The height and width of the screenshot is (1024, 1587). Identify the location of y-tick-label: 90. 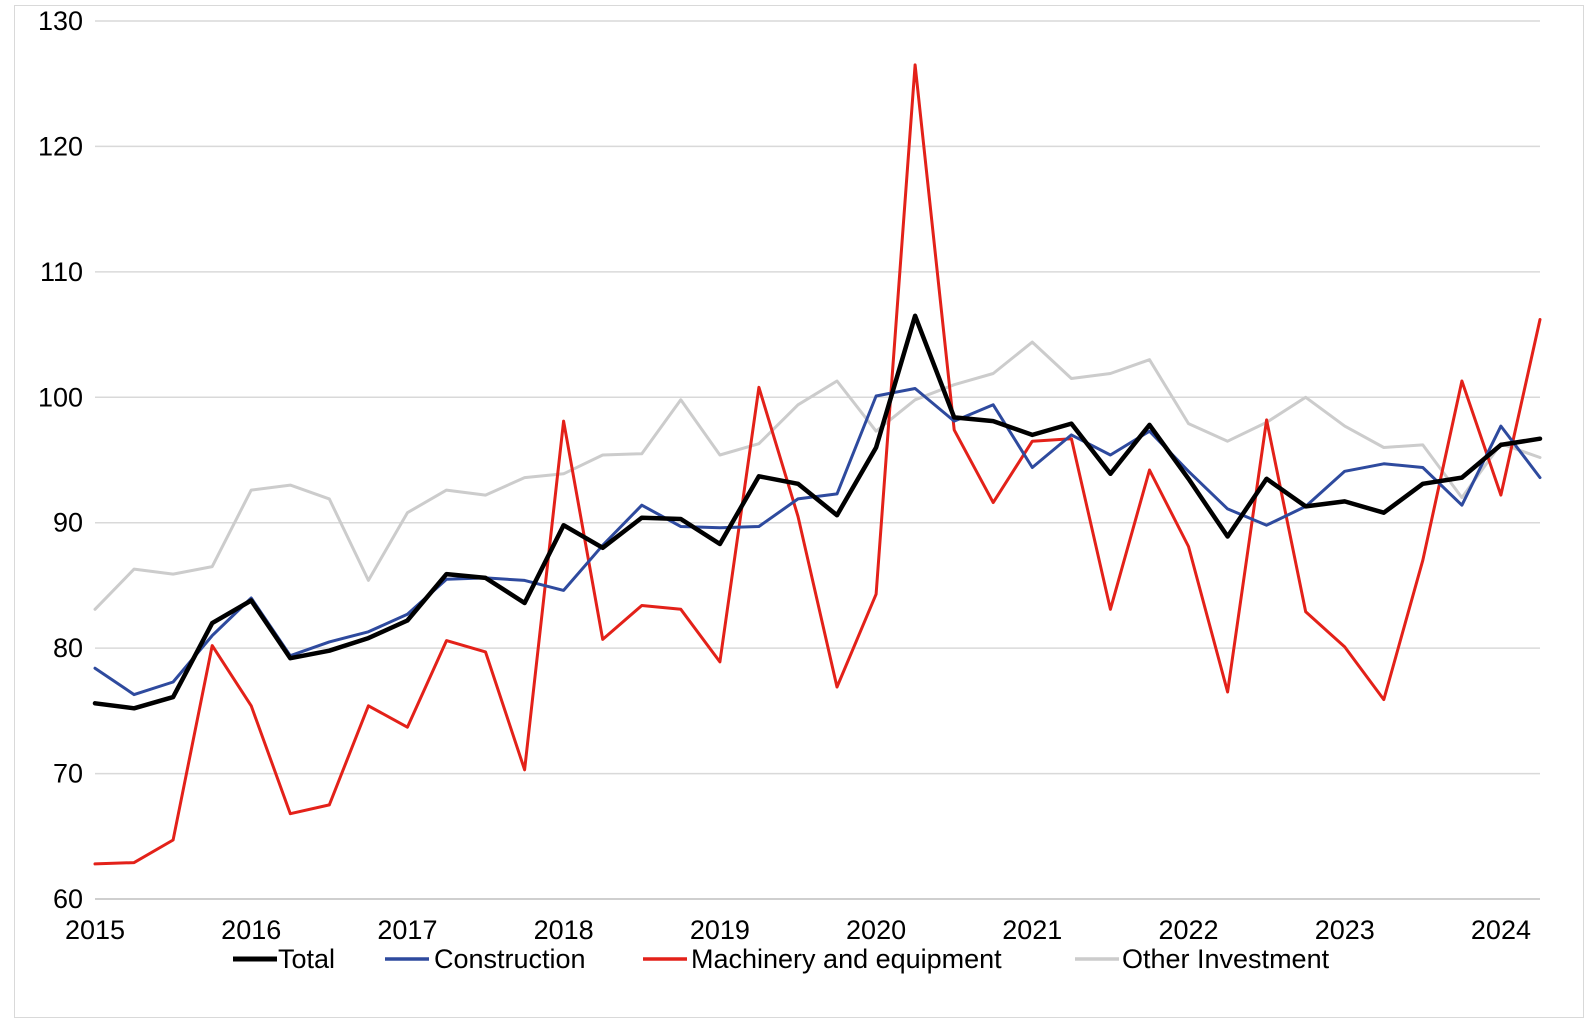
(68, 523).